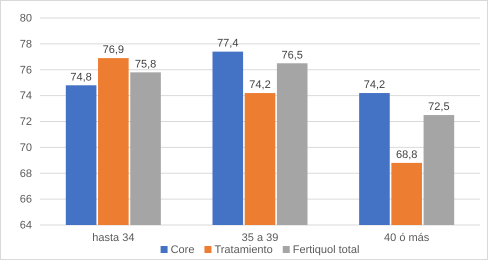 The image size is (488, 260). Describe the element at coordinates (260, 238) in the screenshot. I see `x-tick-label: 35 a 39` at that location.